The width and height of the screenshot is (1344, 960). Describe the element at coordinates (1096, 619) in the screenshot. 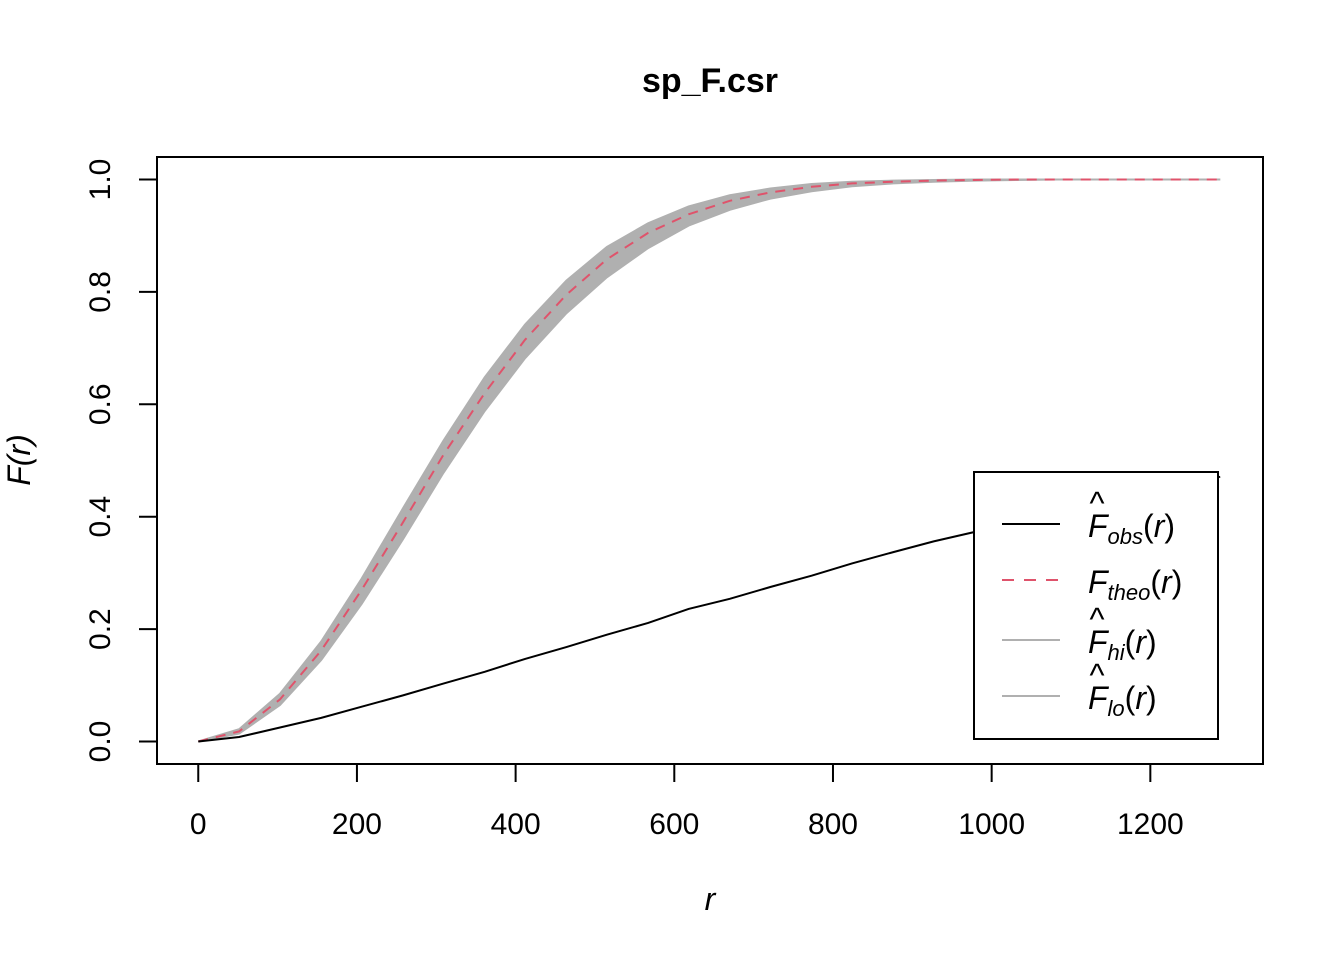

I see `legend-hat-hi: ^` at that location.